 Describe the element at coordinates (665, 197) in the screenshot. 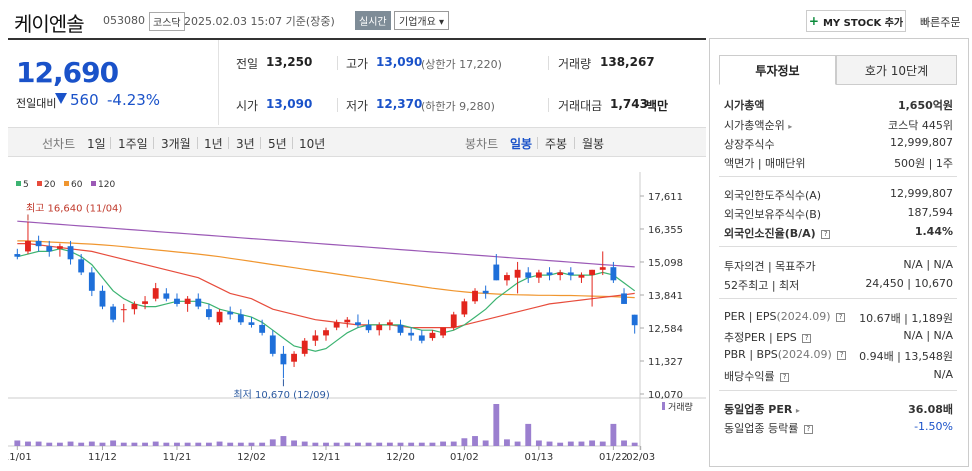

I see `y-tick-label: 17,611` at that location.